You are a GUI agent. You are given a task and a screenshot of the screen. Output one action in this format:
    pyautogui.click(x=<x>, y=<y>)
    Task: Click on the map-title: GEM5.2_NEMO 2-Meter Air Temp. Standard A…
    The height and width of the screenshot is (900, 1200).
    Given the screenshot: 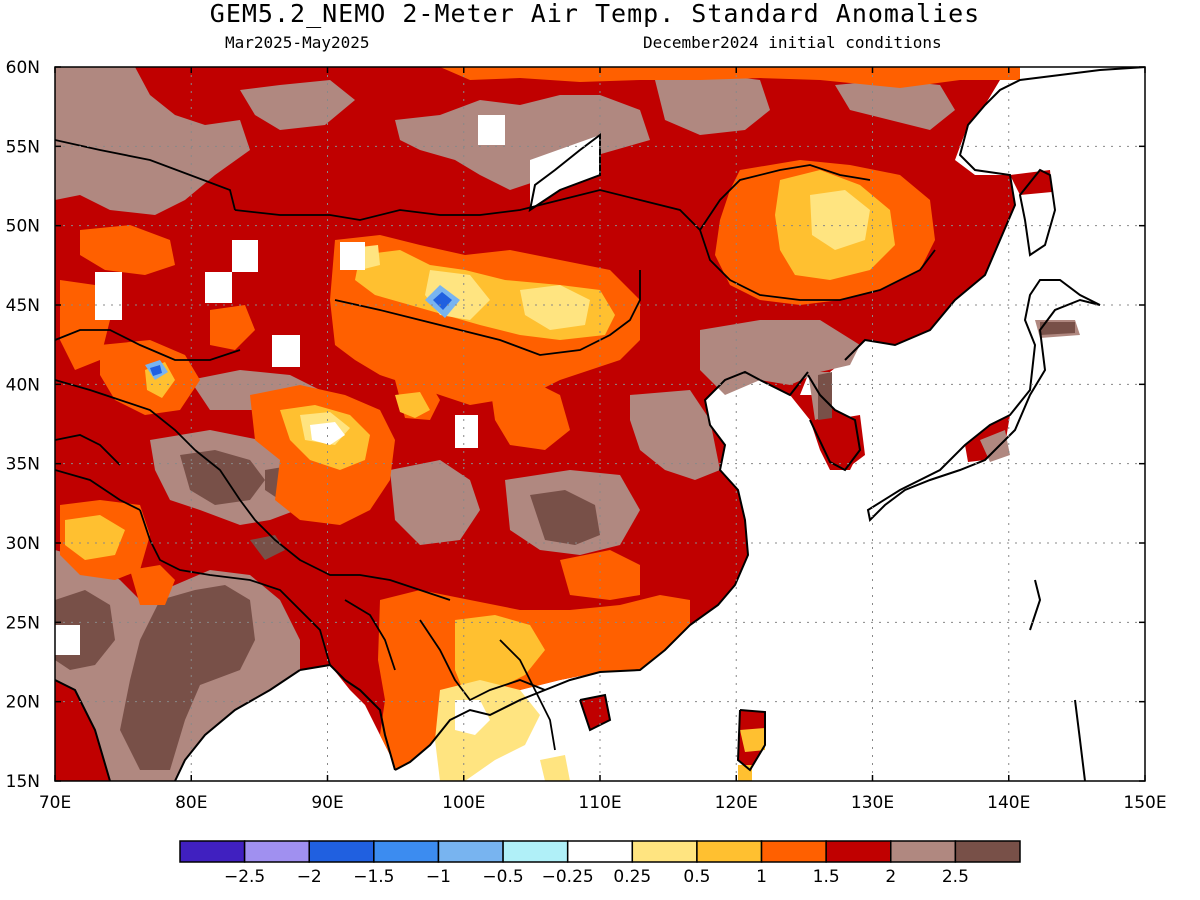 What is the action you would take?
    pyautogui.click(x=595, y=14)
    